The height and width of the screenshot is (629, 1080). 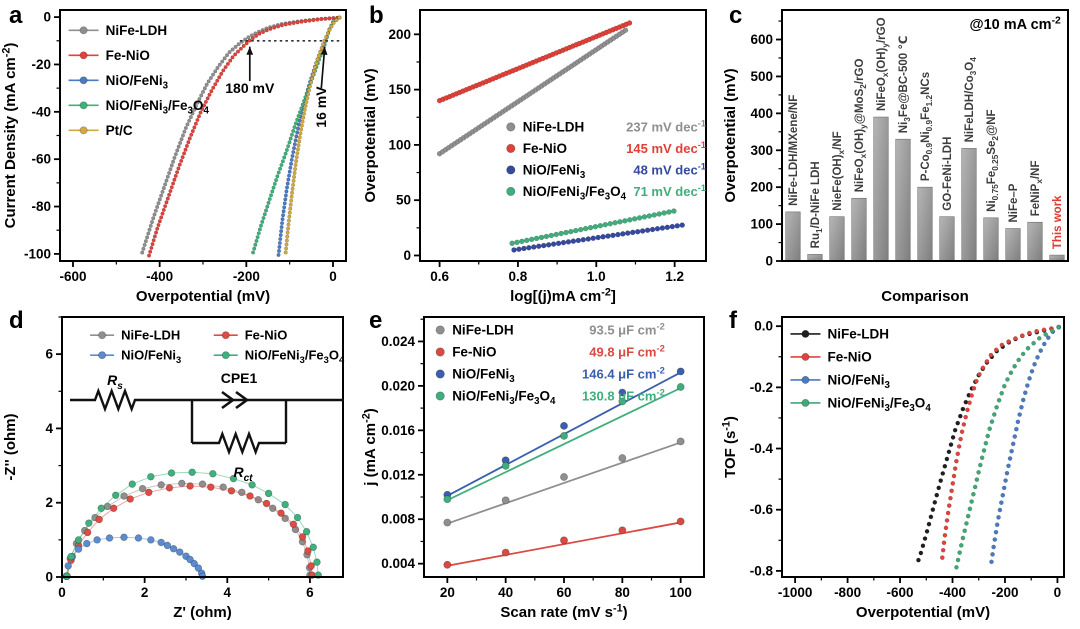 What do you see at coordinates (883, 64) in the screenshot?
I see `bar-label: NiFeOx(OH)y/rGO` at bounding box center [883, 64].